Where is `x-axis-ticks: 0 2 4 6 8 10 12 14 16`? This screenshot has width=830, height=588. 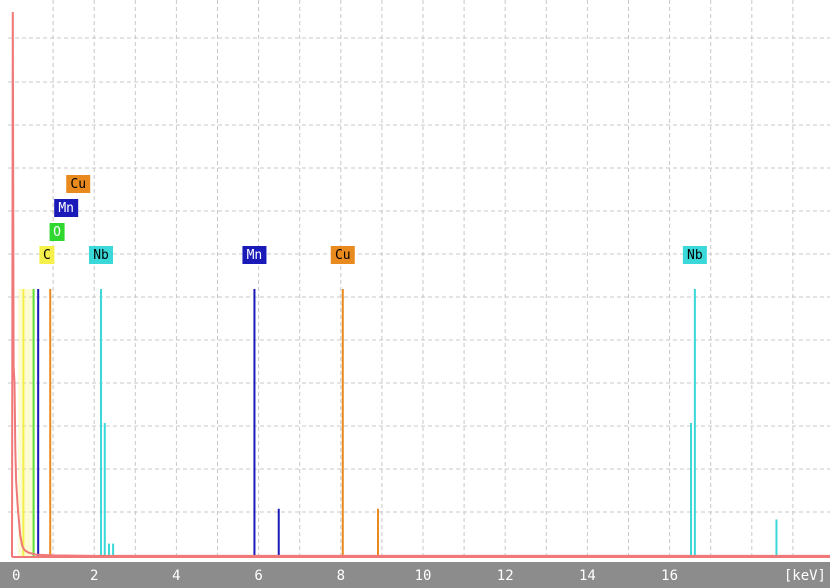
x-axis-ticks: 0 2 4 6 8 10 12 14 16 is located at coordinates (345, 576).